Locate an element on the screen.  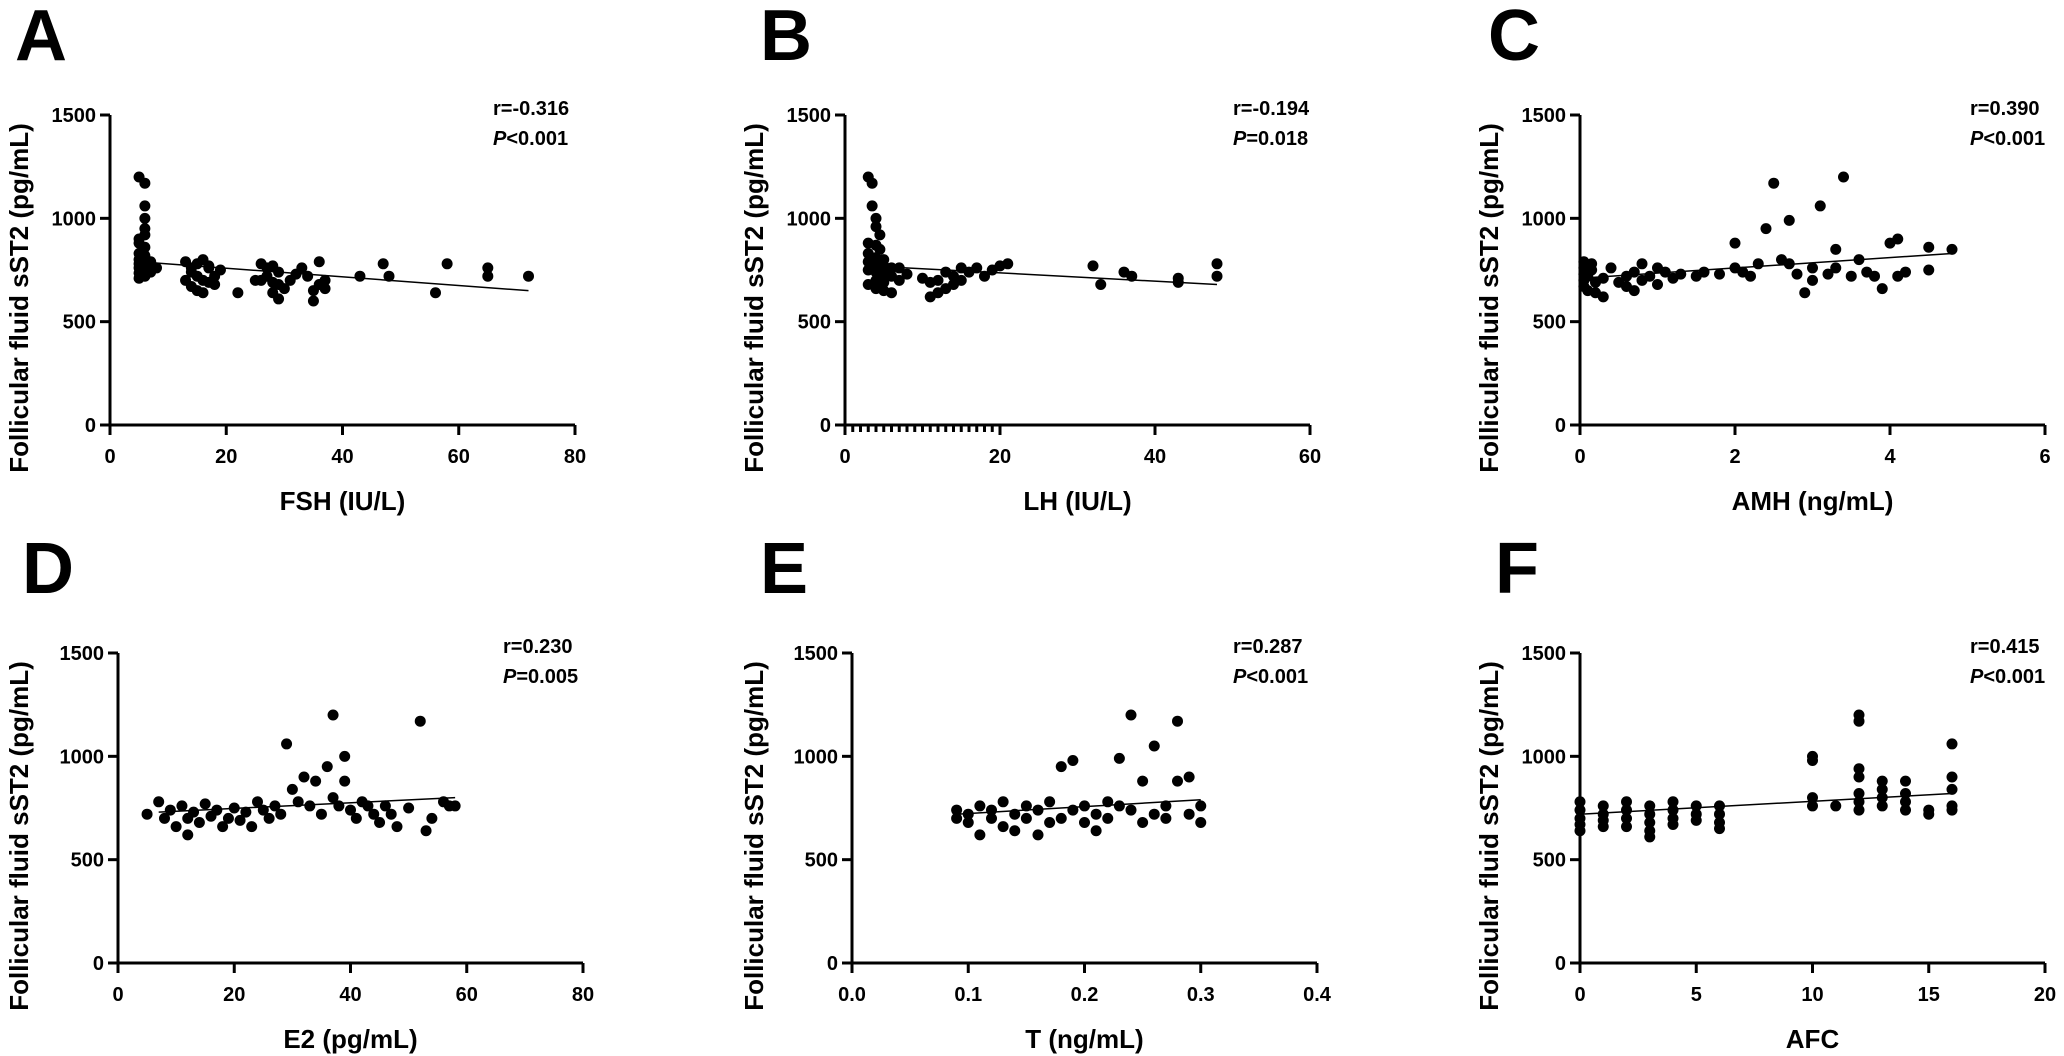
y-tick-label-c: 1500 is located at coordinates (1544, 116).